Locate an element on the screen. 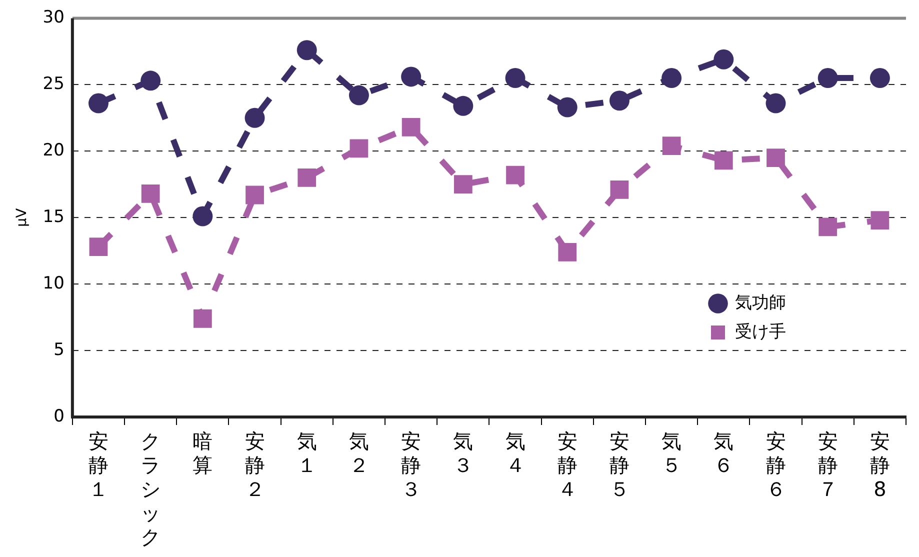  x-tick-label: 安静１ is located at coordinates (98, 465).